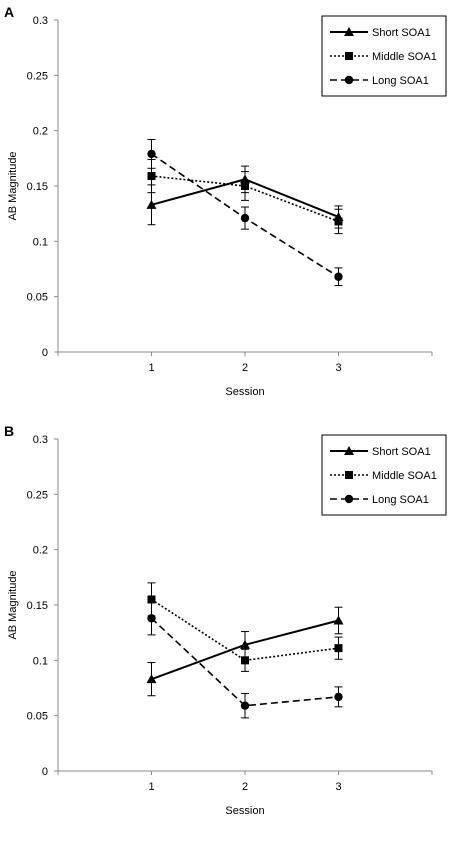  Describe the element at coordinates (37, 717) in the screenshot. I see `chart-1-y-tick-label: 0.05` at that location.